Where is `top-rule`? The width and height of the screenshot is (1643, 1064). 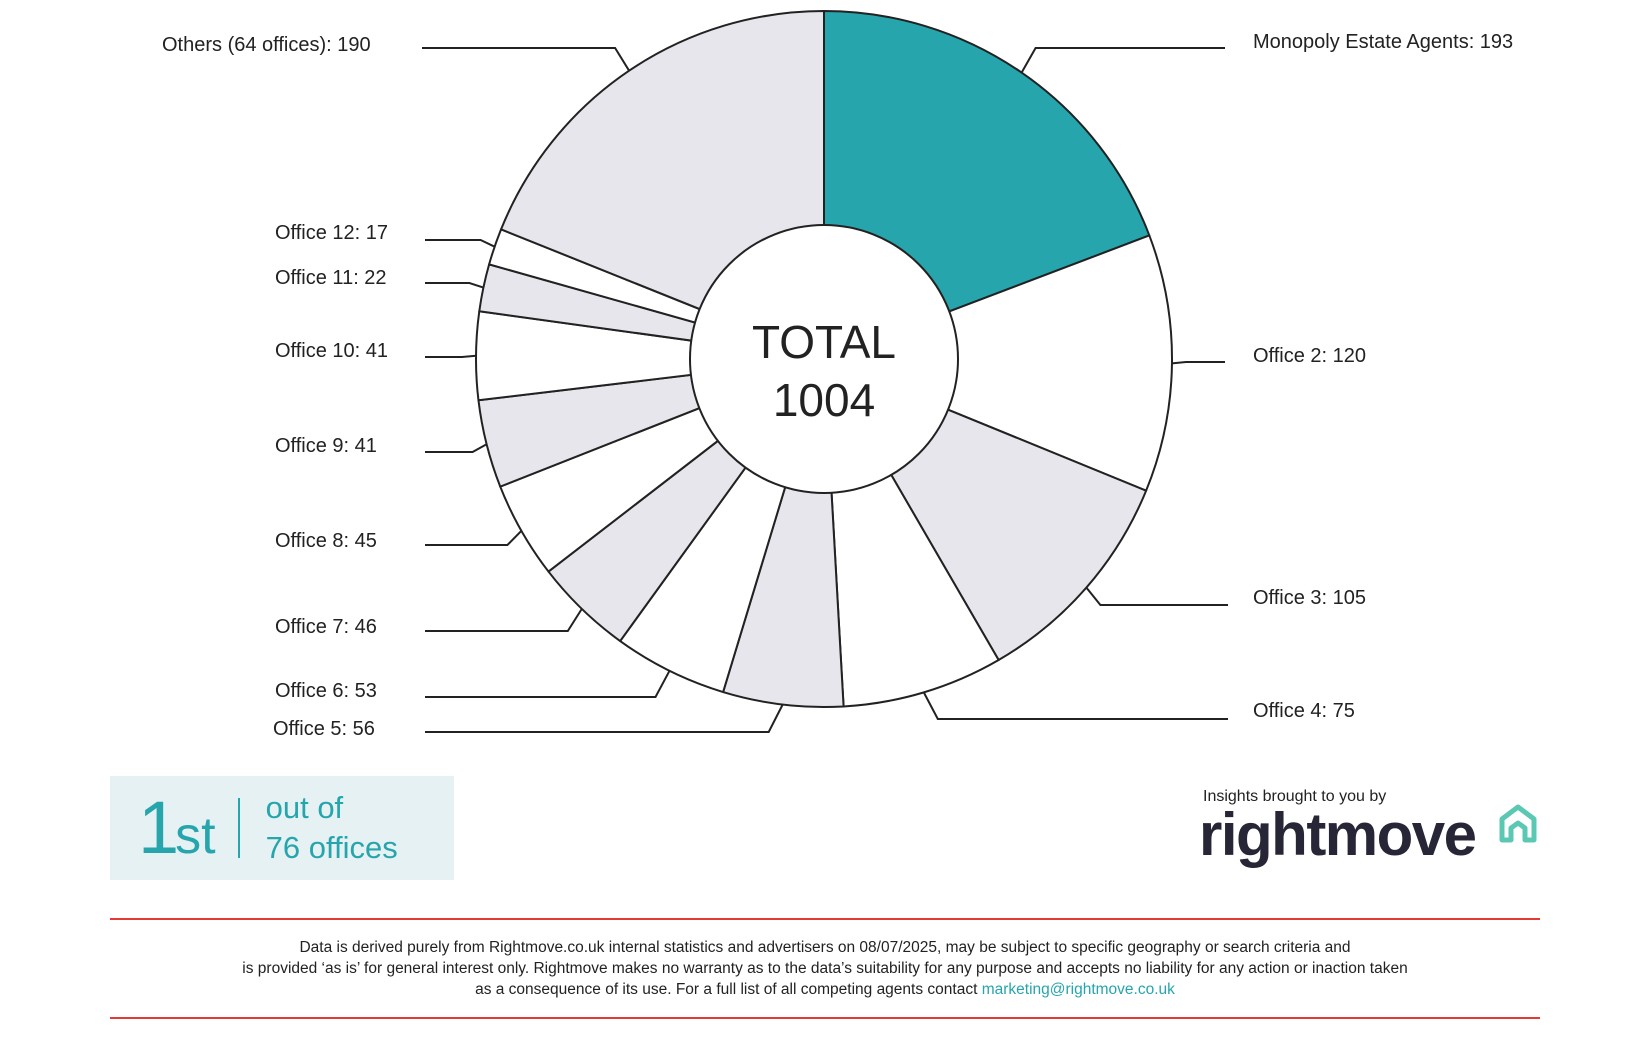 top-rule is located at coordinates (825, 919).